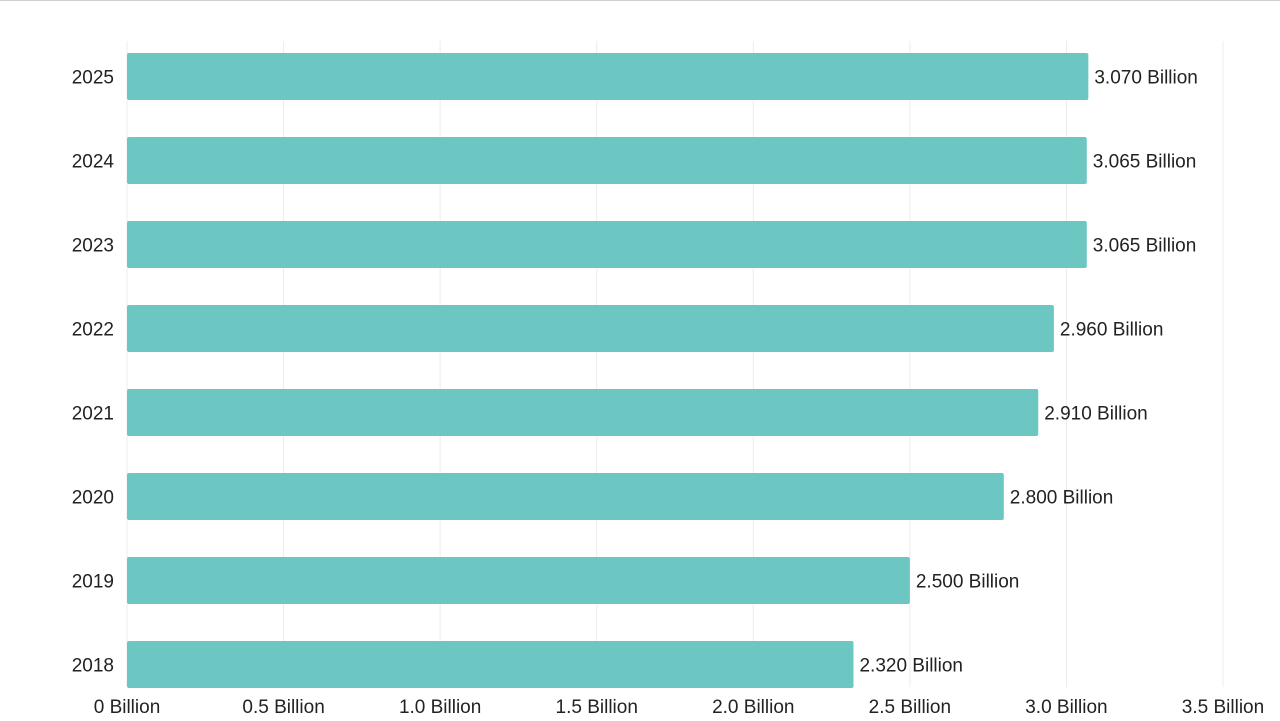 This screenshot has height=721, width=1280. I want to click on data-label-2025: 3.070 Billion, so click(1146, 78).